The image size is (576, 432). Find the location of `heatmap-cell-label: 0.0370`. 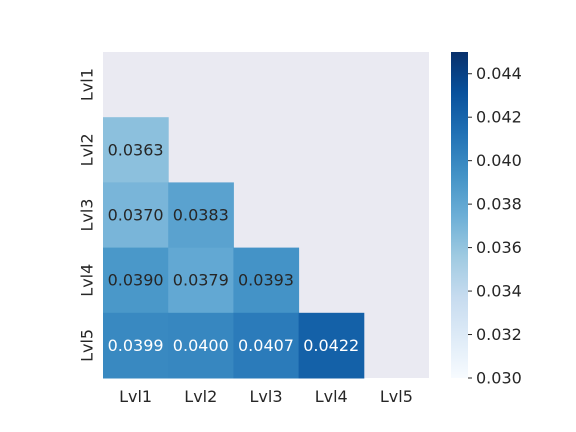

heatmap-cell-label: 0.0370 is located at coordinates (136, 215).